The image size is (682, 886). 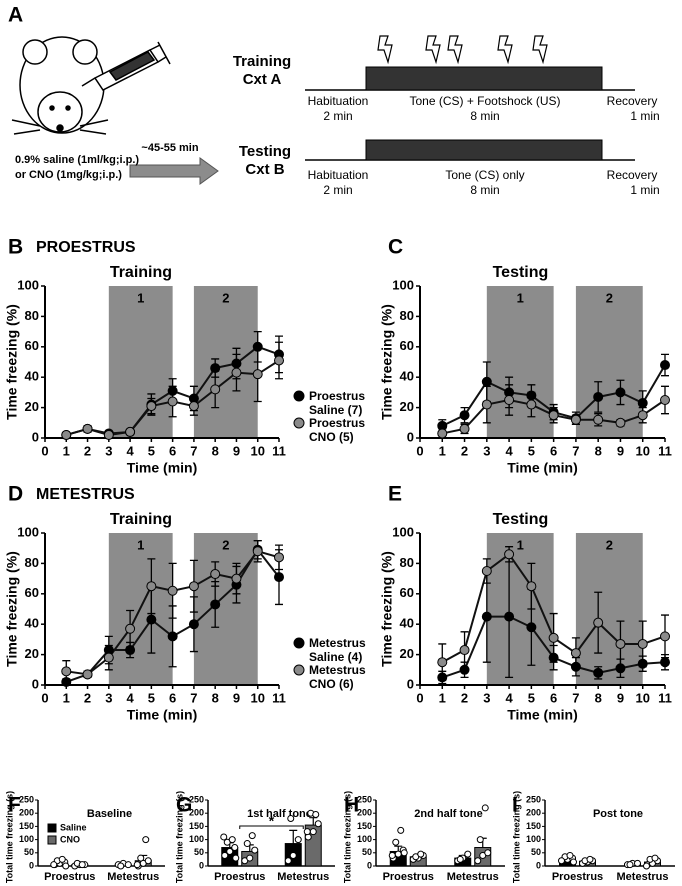 I want to click on legend-marker, so click(x=299, y=396).